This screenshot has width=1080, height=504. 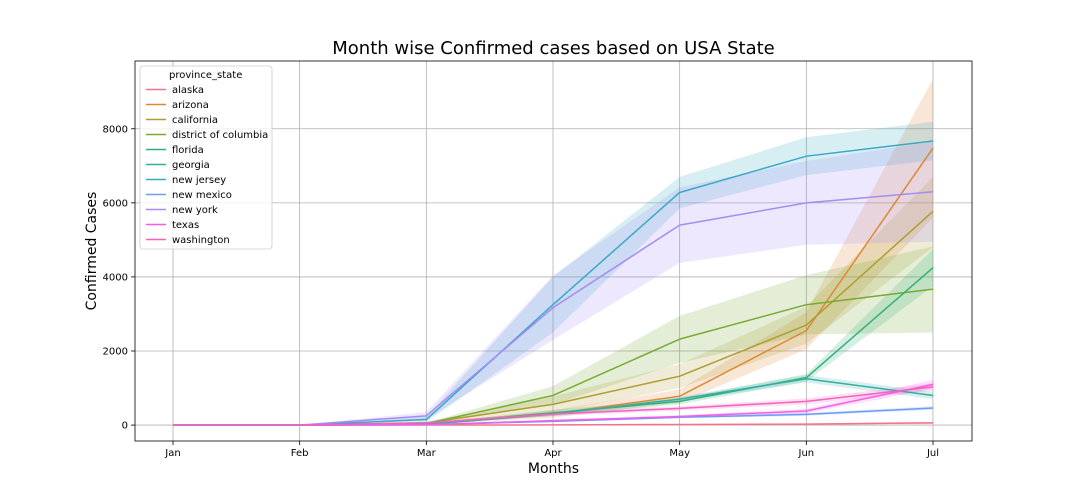 I want to click on legend-title: province_state, so click(x=205, y=75).